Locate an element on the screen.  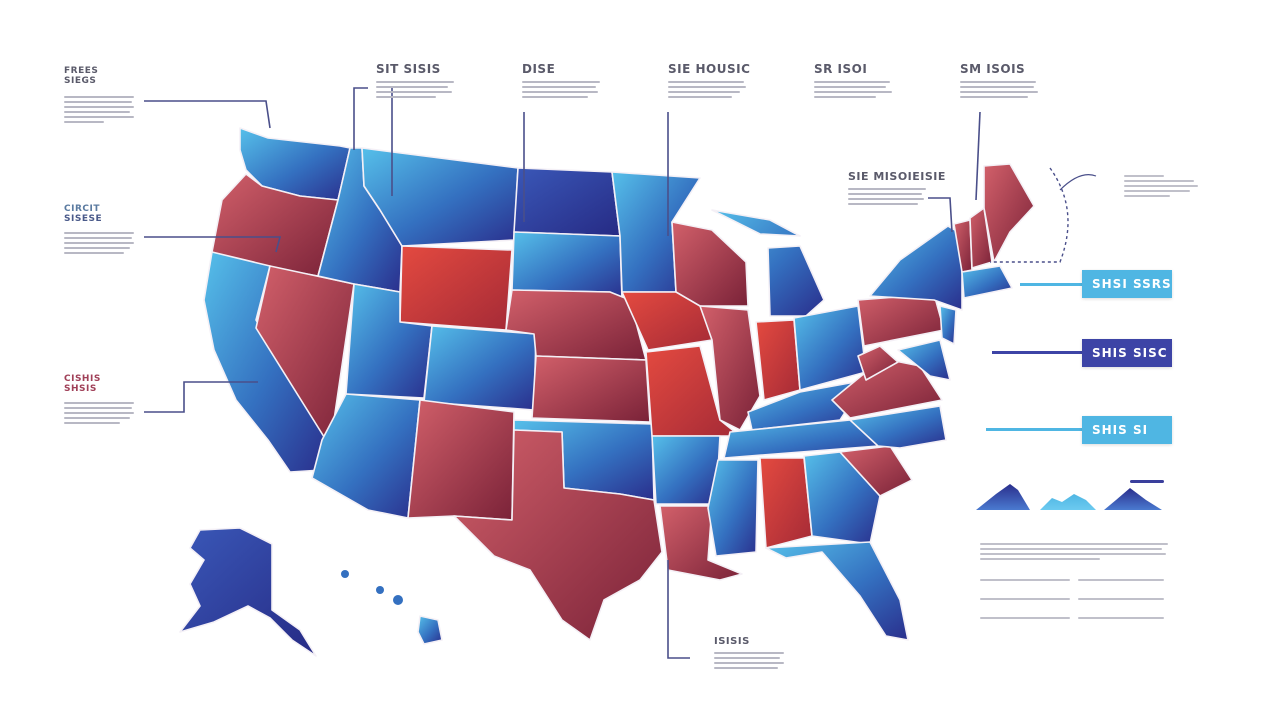
callout-title: SIT SISIS is located at coordinates (408, 69).